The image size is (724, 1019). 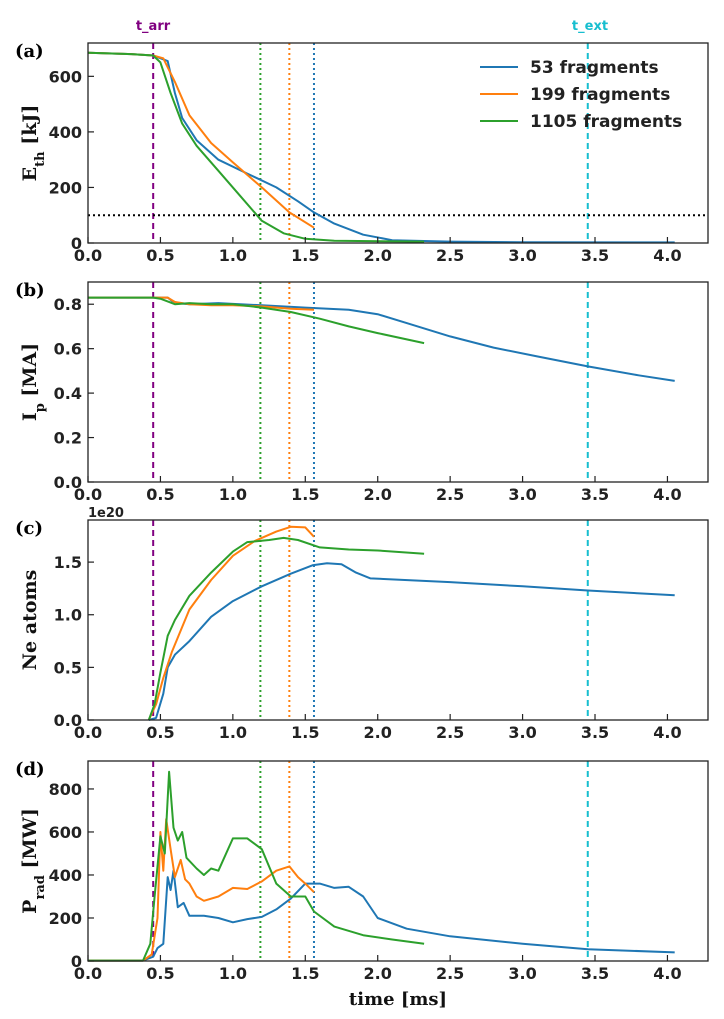 What do you see at coordinates (33, 143) in the screenshot?
I see `y-axis-label: Eth [kJ]` at bounding box center [33, 143].